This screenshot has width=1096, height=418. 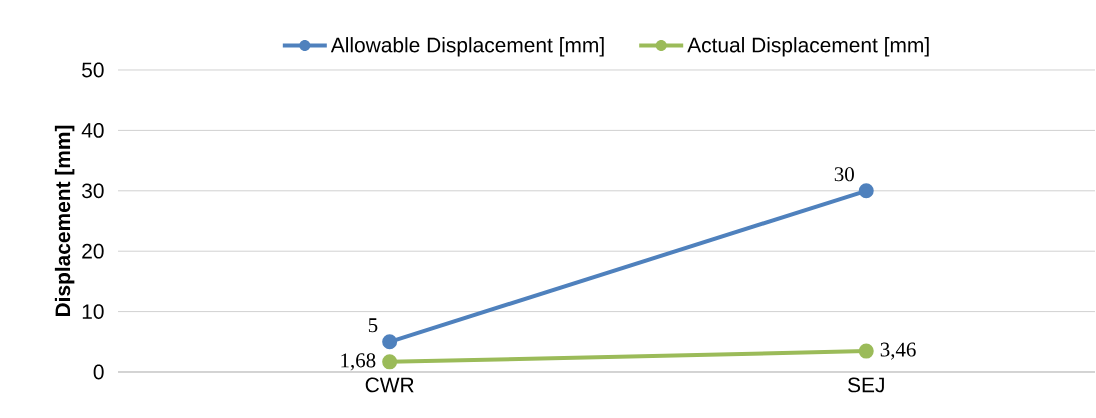 What do you see at coordinates (467, 47) in the screenshot?
I see `legend-label: Allowable Displacement [mm]` at bounding box center [467, 47].